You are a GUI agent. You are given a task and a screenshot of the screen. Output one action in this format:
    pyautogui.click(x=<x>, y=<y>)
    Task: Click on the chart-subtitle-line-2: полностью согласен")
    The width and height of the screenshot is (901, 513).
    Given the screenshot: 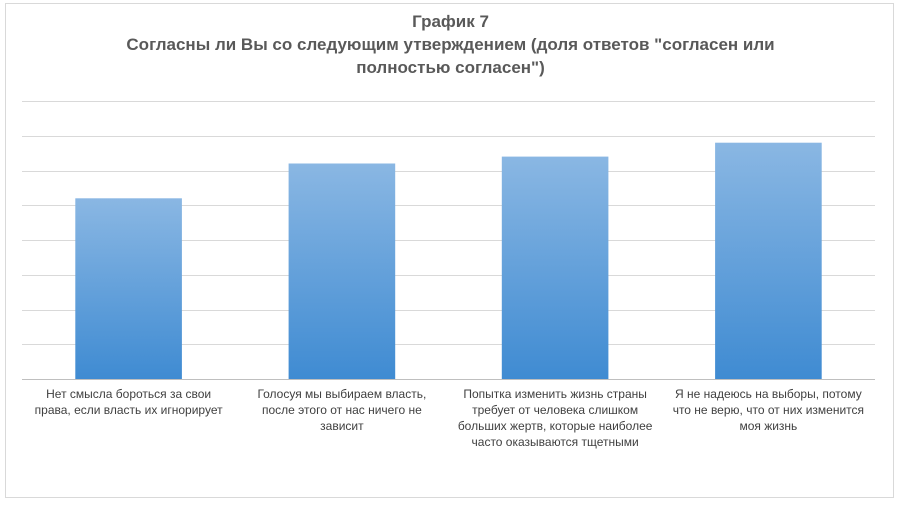 What is the action you would take?
    pyautogui.click(x=450, y=67)
    